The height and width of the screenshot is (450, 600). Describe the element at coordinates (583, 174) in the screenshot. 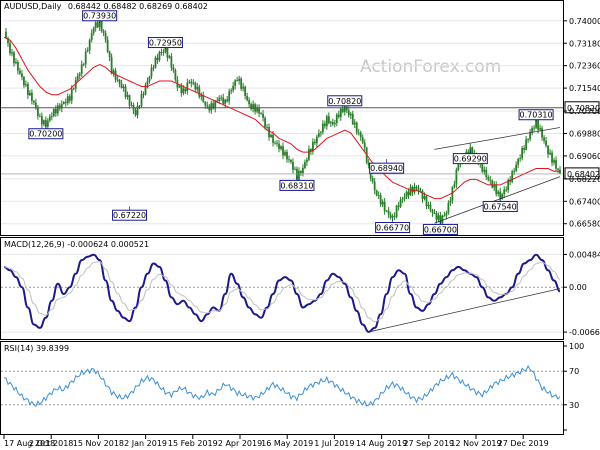

I see `current-price-label: 0.68402` at that location.